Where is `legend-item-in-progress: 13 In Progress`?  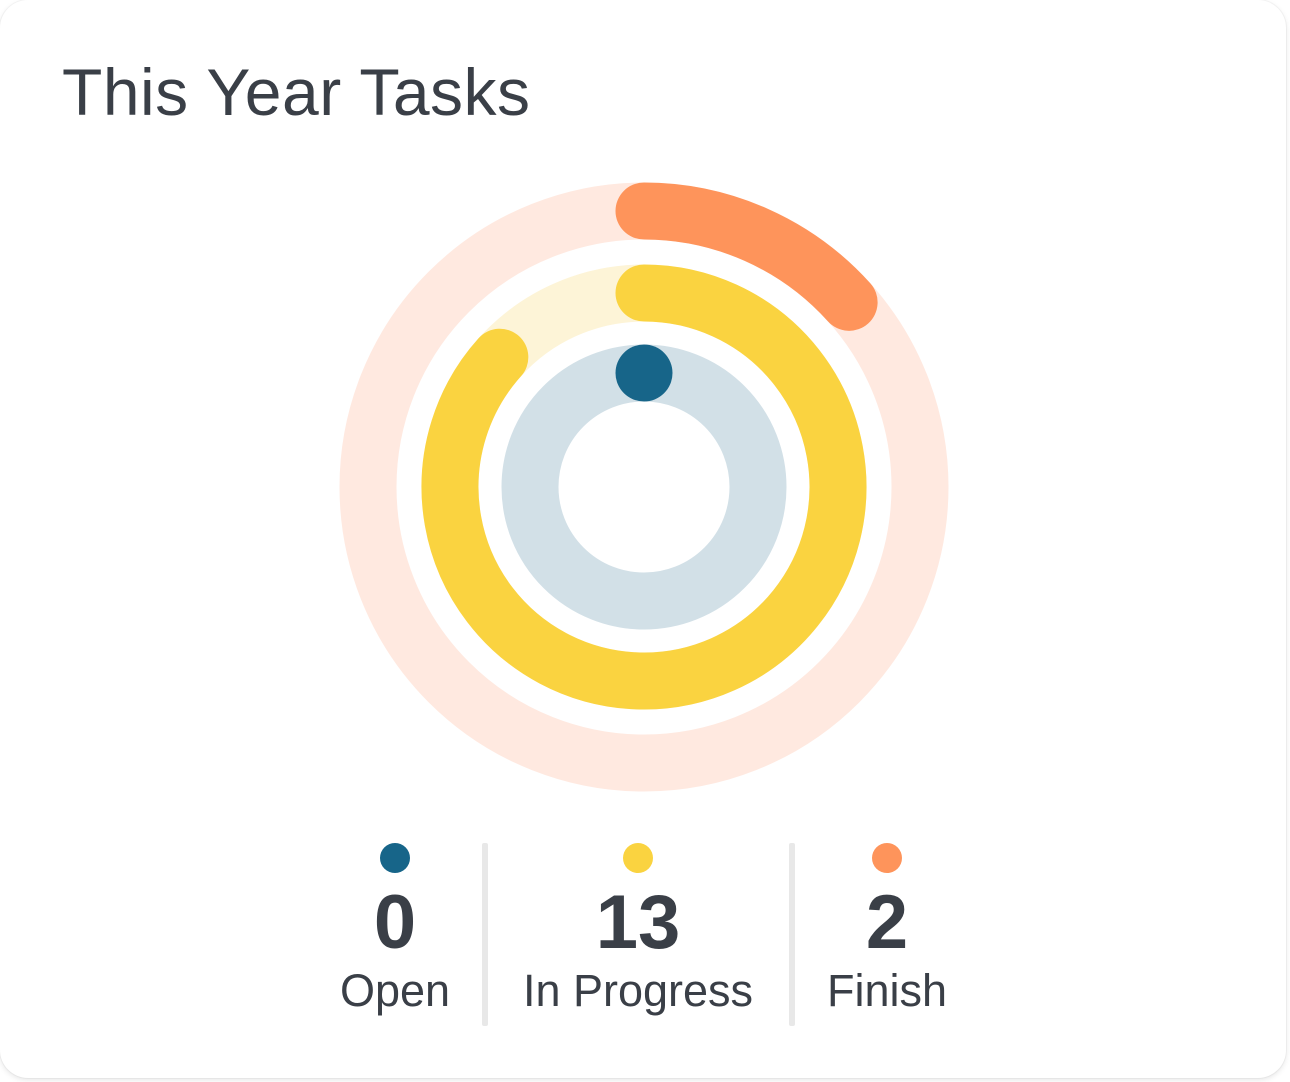
legend-item-in-progress: 13 In Progress is located at coordinates (638, 938).